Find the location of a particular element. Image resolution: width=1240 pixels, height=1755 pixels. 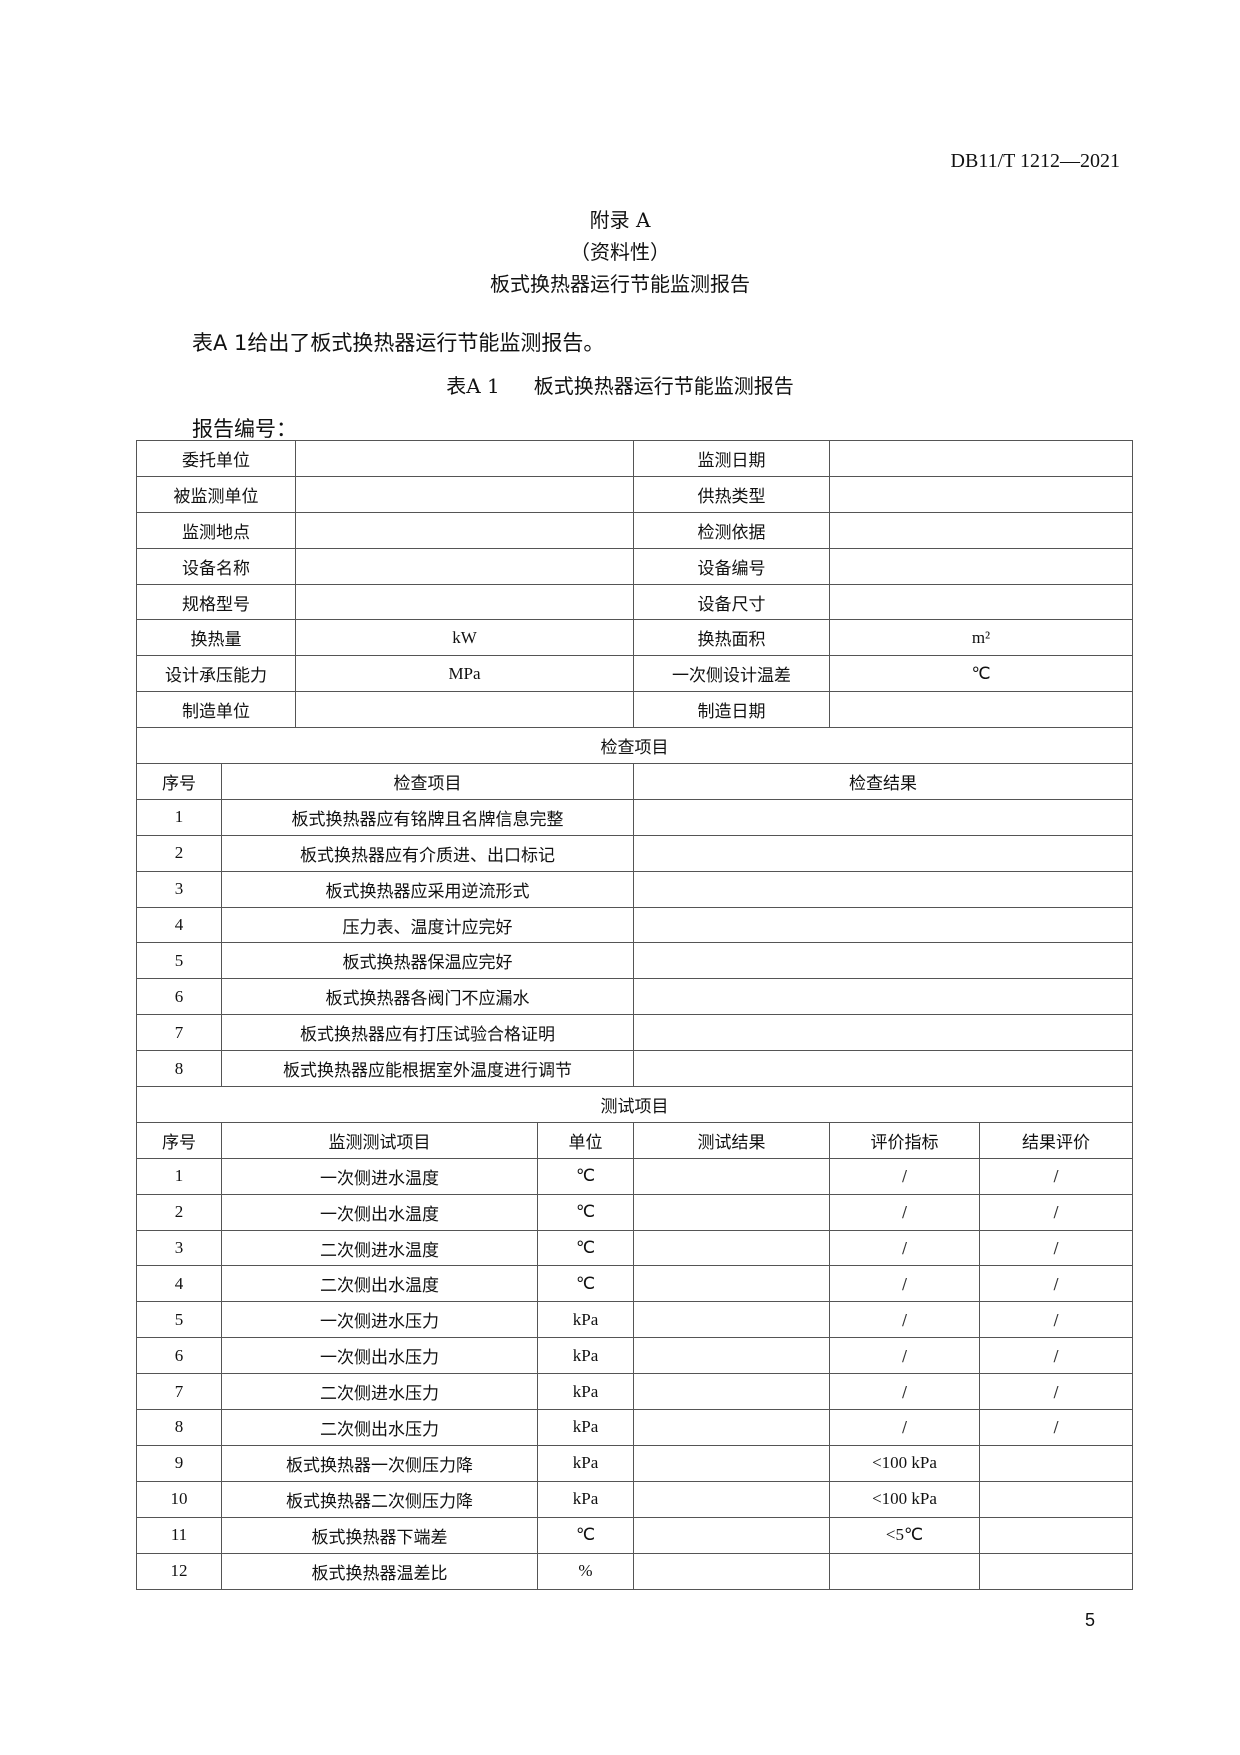

row-no: 7 is located at coordinates (179, 1033).